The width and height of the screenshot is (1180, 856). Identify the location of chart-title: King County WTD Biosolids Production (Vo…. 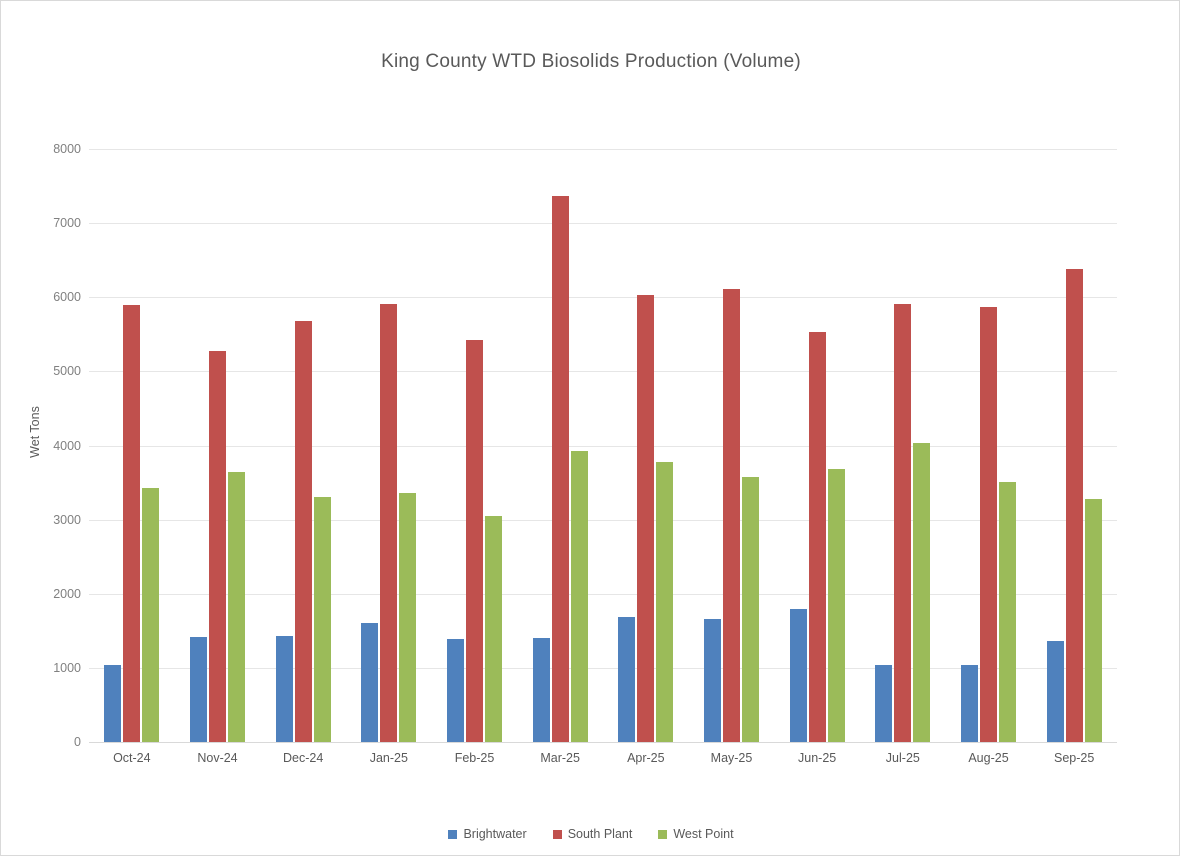
(591, 61).